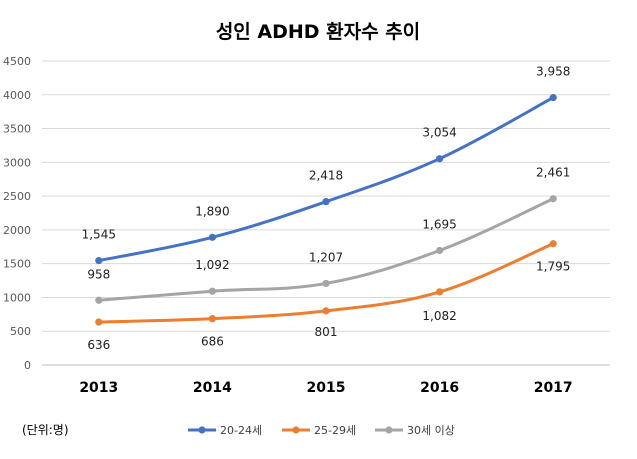 This screenshot has height=459, width=637. What do you see at coordinates (553, 72) in the screenshot?
I see `data-label: 3,958` at bounding box center [553, 72].